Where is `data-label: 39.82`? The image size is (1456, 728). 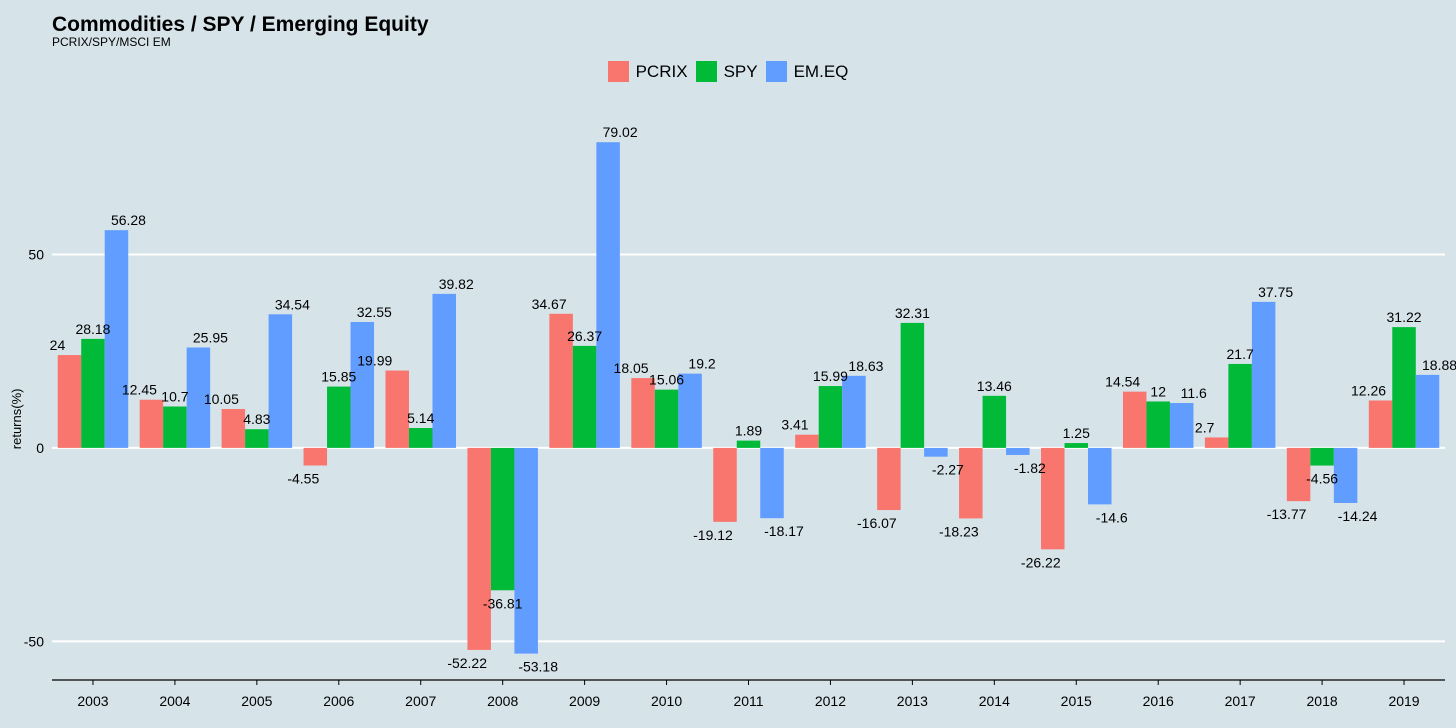
data-label: 39.82 is located at coordinates (456, 284).